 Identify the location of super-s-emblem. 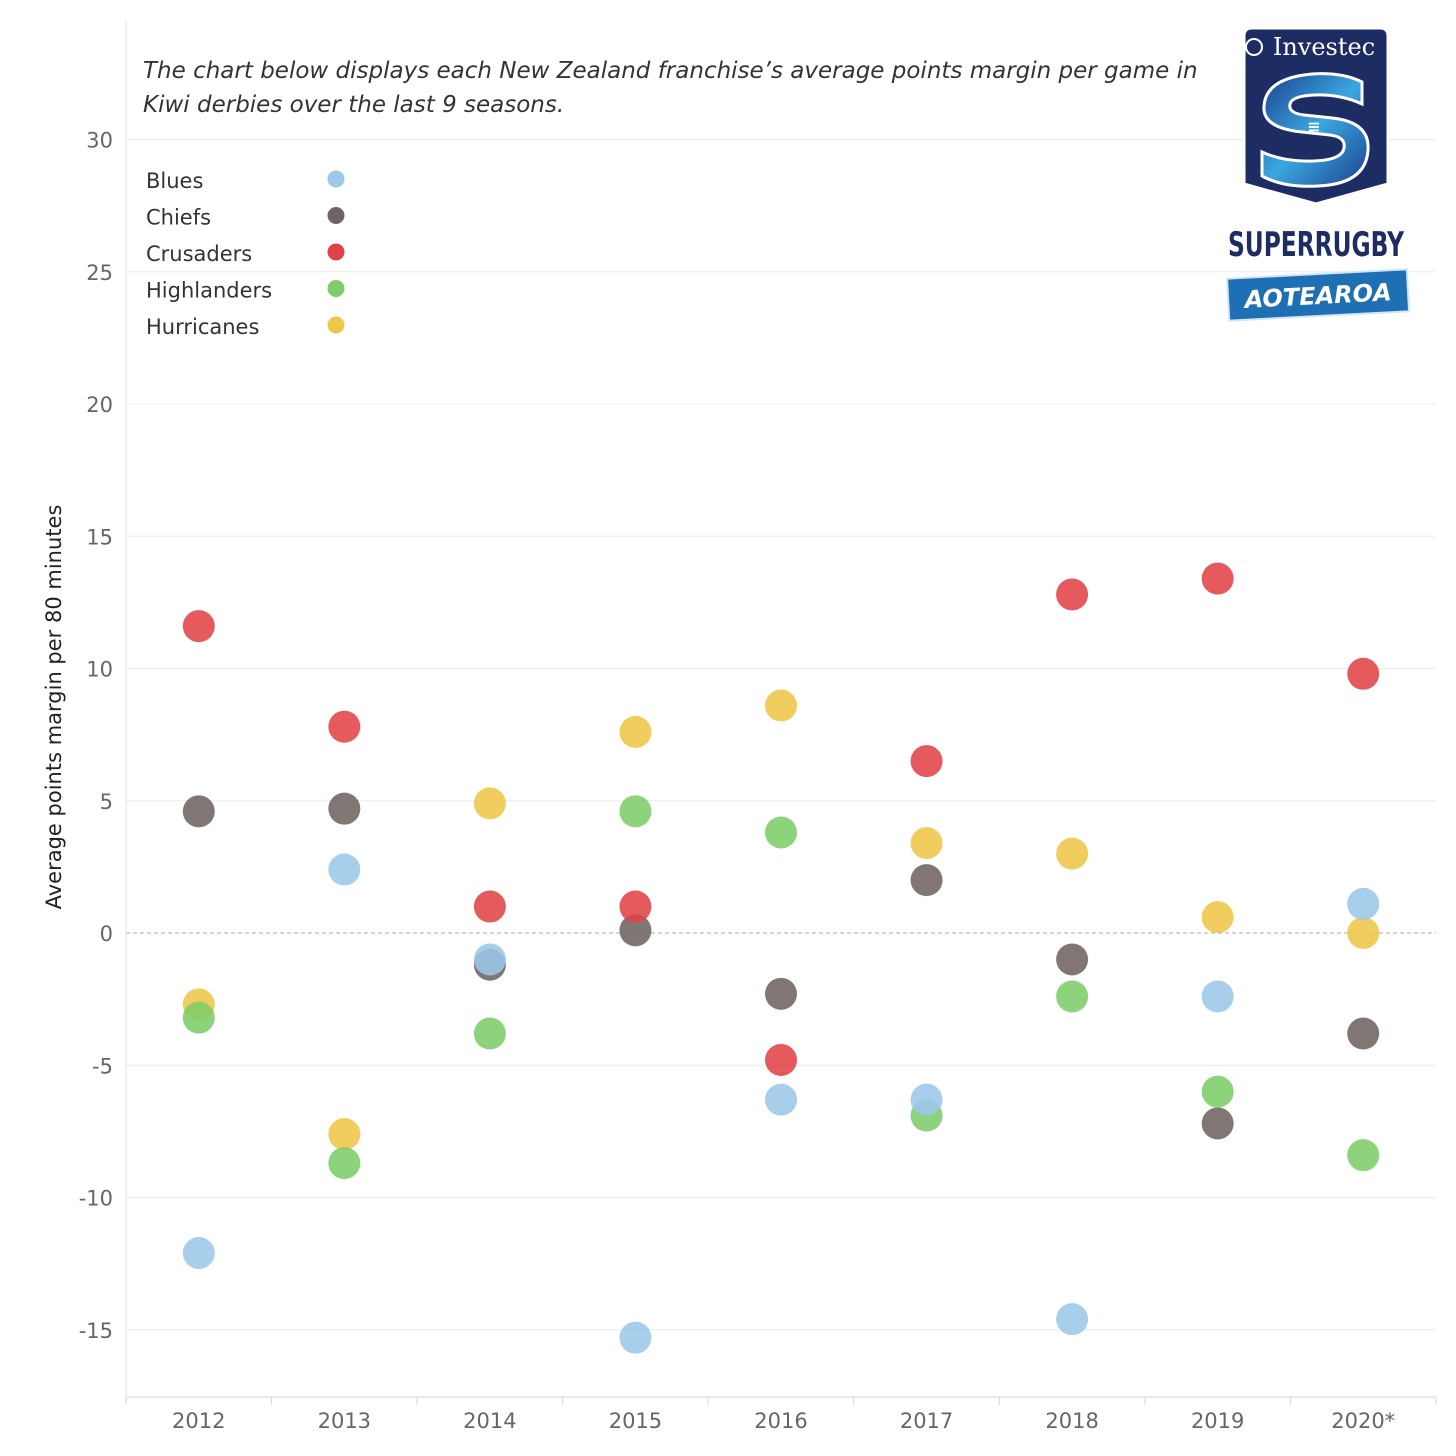
(1315, 130).